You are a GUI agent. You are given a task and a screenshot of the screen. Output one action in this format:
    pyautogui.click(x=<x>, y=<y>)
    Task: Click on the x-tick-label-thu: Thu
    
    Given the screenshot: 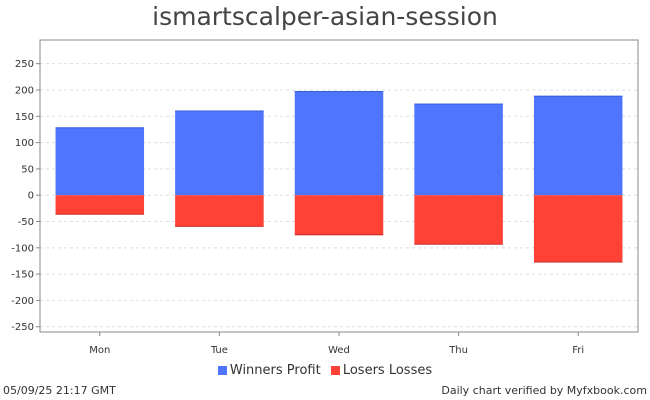 What is the action you would take?
    pyautogui.click(x=458, y=350)
    